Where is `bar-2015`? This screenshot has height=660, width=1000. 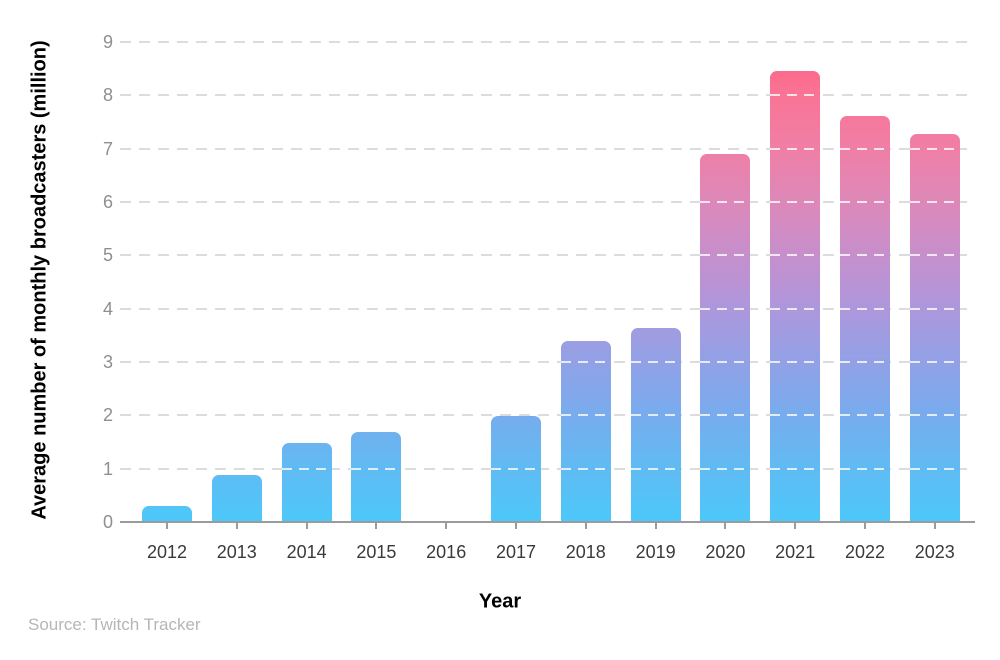
bar-2015 is located at coordinates (376, 476).